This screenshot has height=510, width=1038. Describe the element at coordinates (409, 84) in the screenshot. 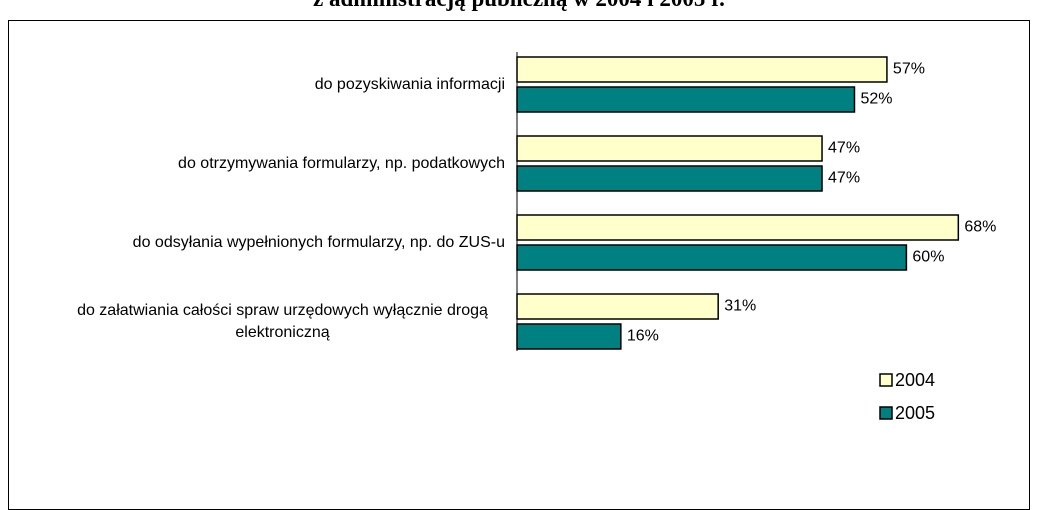

I see `category-label: do pozyskiwania informacji` at that location.